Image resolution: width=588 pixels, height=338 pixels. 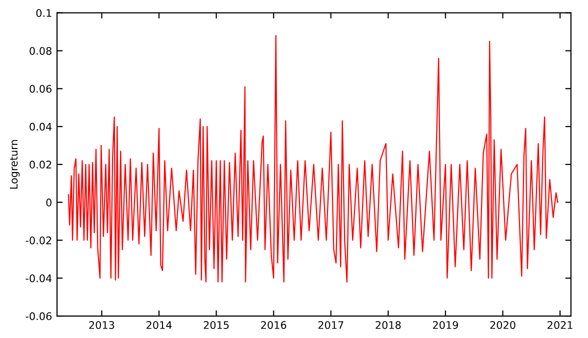 What do you see at coordinates (503, 325) in the screenshot?
I see `x-tick-label: 2020` at bounding box center [503, 325].